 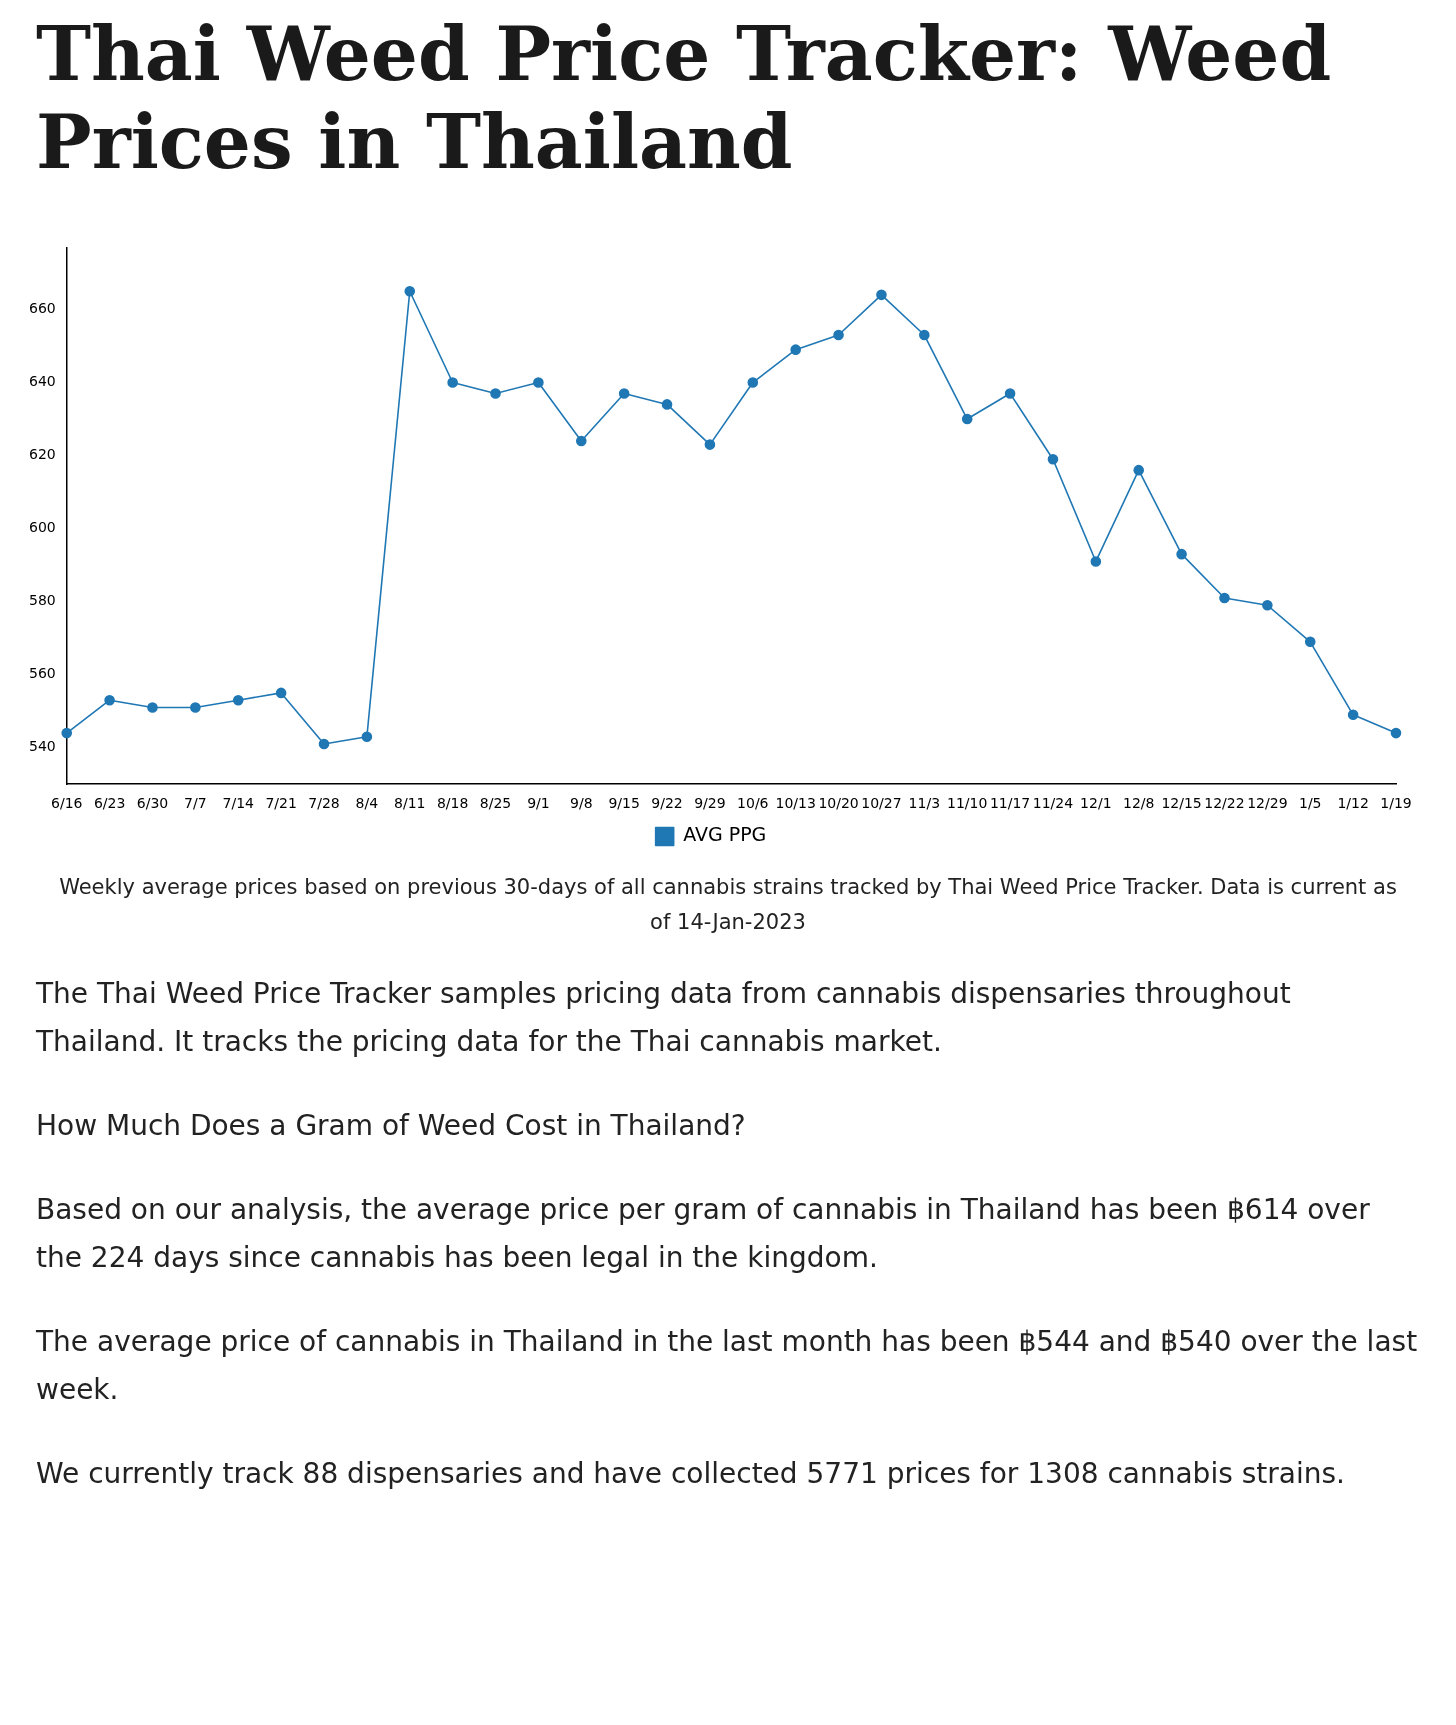 What do you see at coordinates (42, 600) in the screenshot?
I see `y-tick-label: 580` at bounding box center [42, 600].